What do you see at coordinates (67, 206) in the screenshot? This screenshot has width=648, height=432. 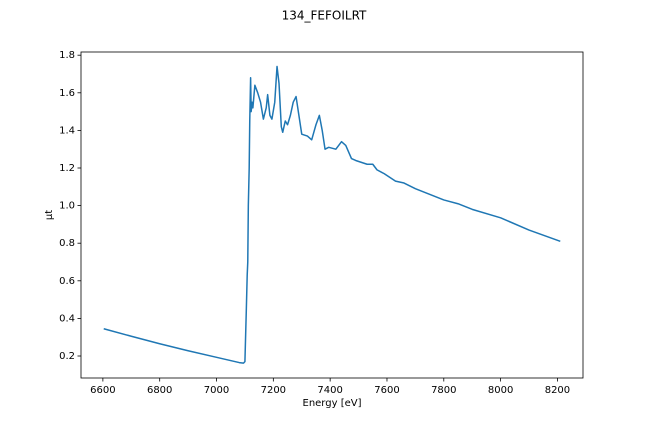 I see `y-tick-label: 1.0` at bounding box center [67, 206].